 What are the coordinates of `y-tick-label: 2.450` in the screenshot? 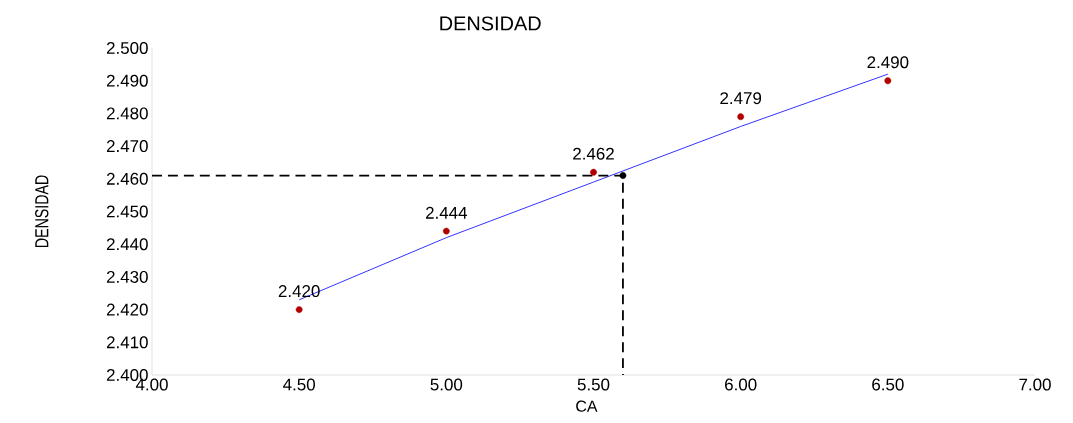 It's located at (127, 211).